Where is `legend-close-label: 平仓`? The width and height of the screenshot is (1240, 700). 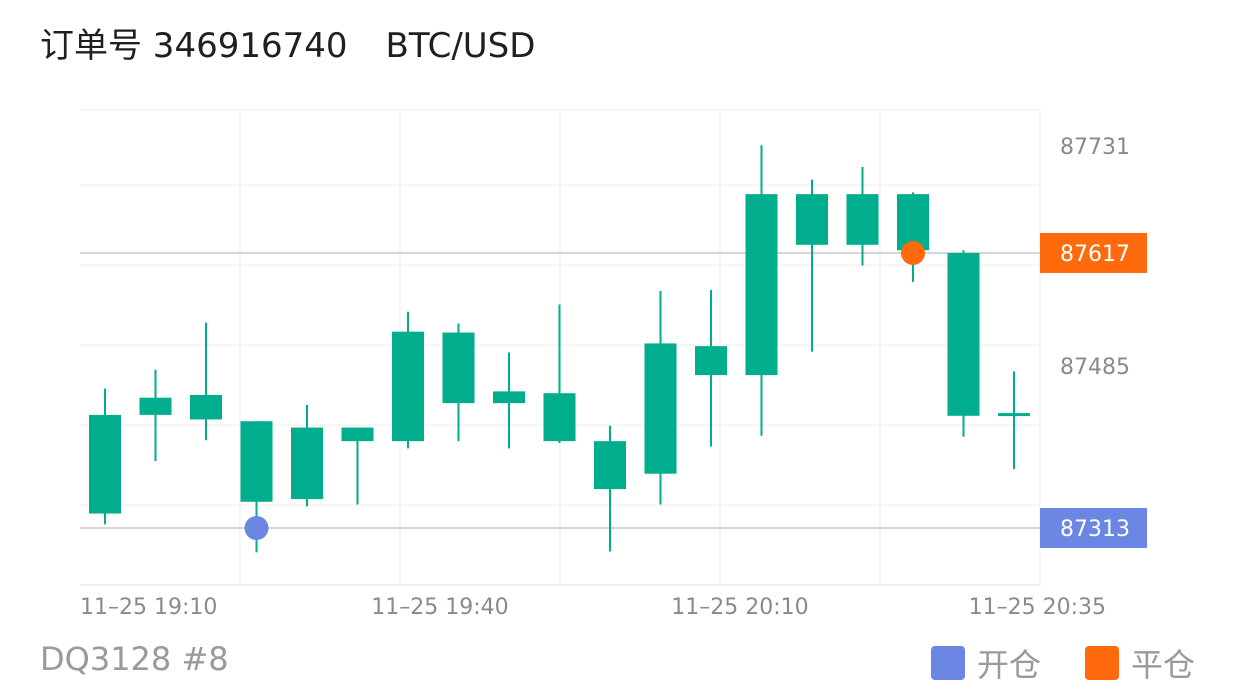
legend-close-label: 平仓 is located at coordinates (1162, 665).